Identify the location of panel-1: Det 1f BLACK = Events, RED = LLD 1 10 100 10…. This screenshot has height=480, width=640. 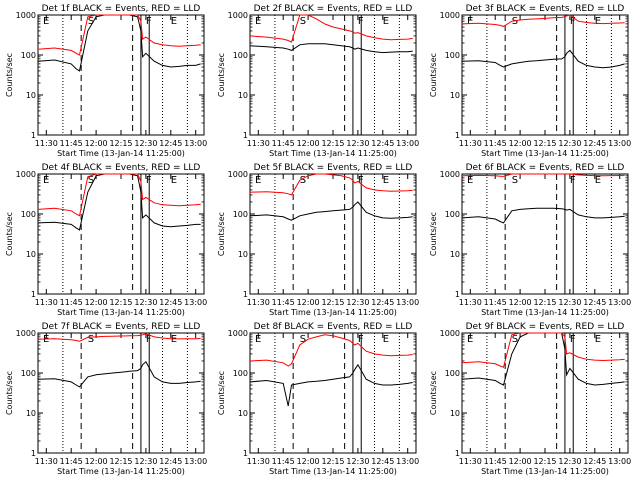
(106, 81).